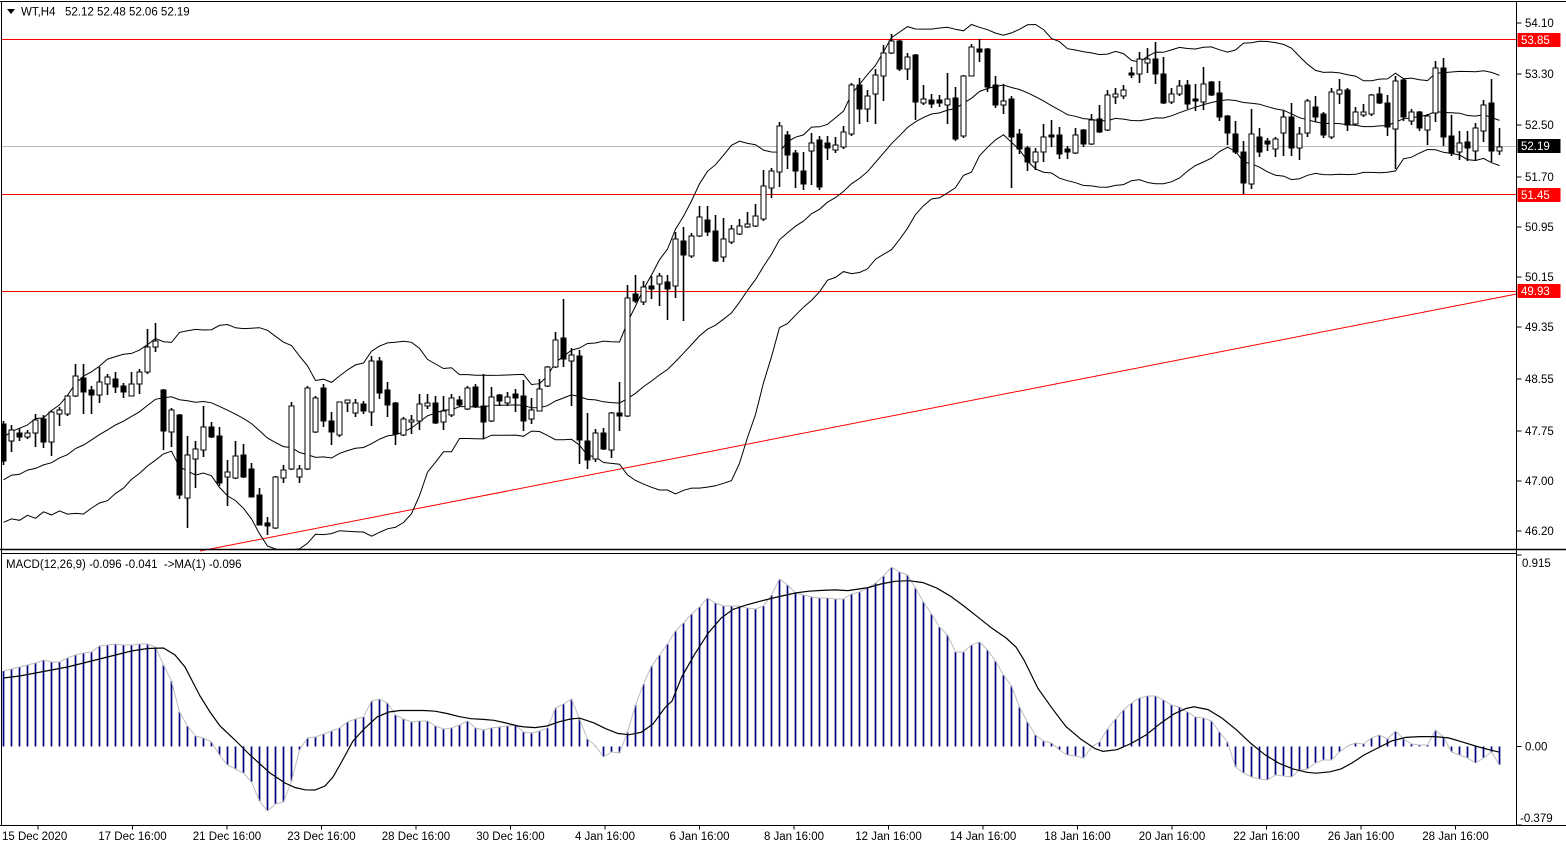 This screenshot has height=850, width=1566. I want to click on svg-text: 50.15, so click(1539, 278).